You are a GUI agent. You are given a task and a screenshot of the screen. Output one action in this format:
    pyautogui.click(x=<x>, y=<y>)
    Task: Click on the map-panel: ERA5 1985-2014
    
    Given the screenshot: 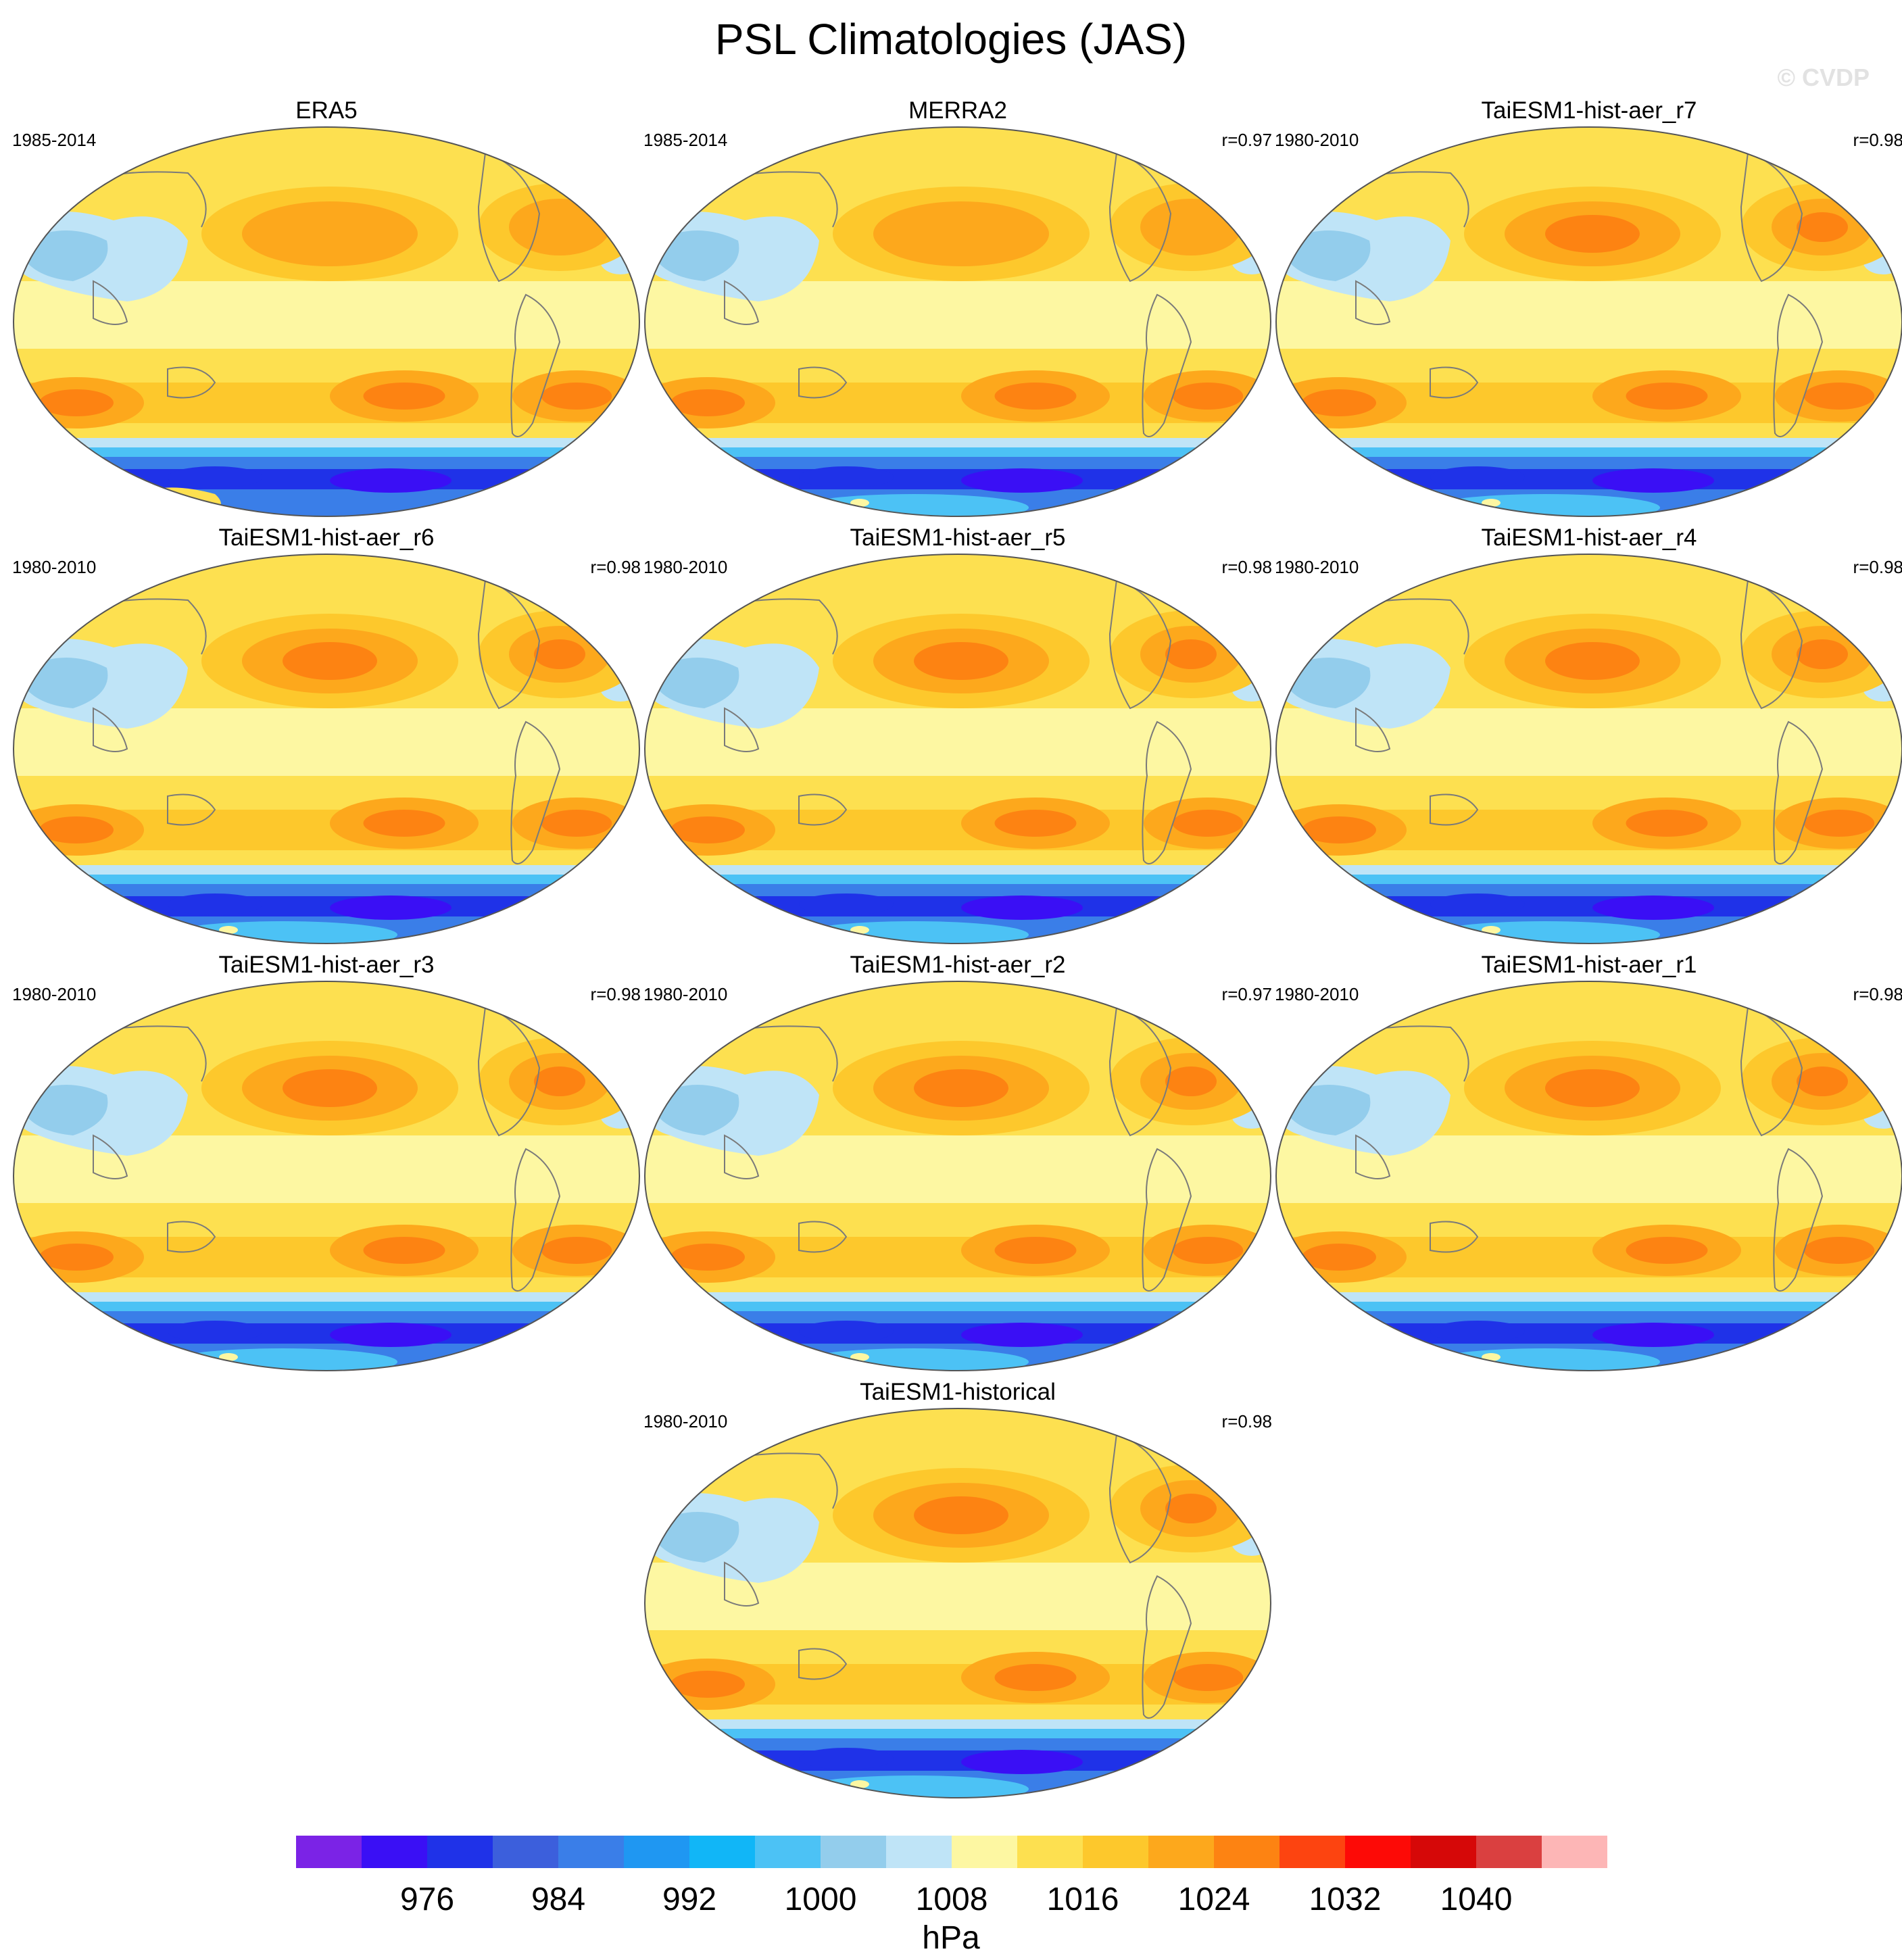 What is the action you would take?
    pyautogui.click(x=326, y=307)
    